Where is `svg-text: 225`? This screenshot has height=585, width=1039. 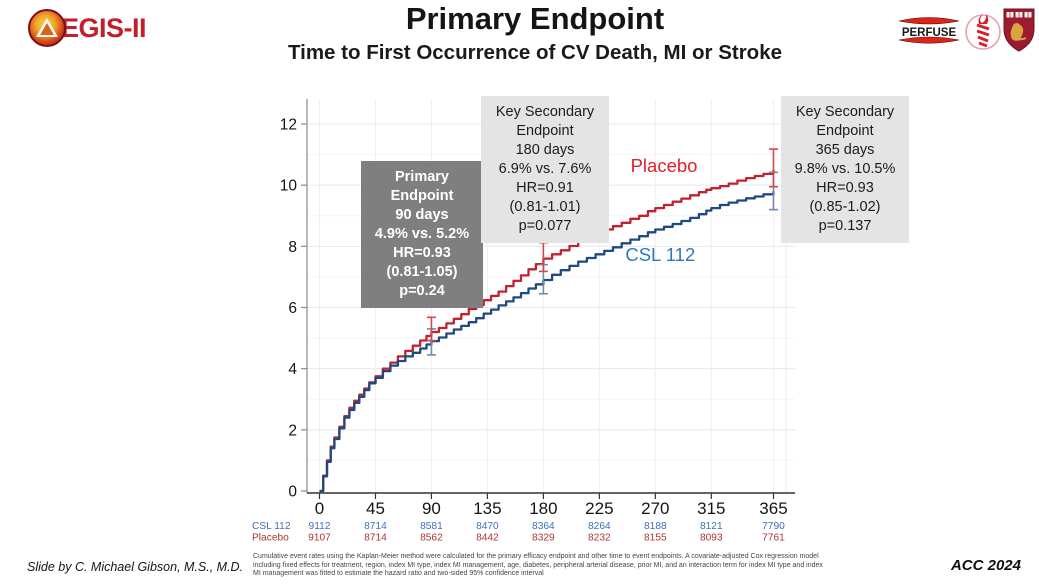 svg-text: 225 is located at coordinates (599, 508).